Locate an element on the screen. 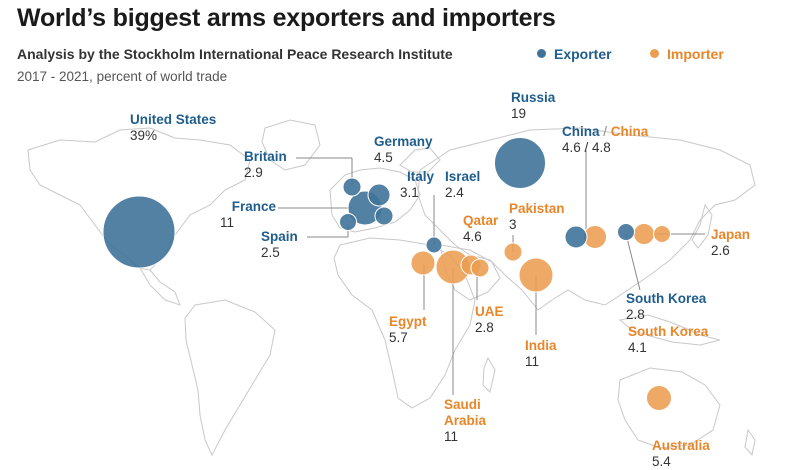  label-name: Britain is located at coordinates (265, 156).